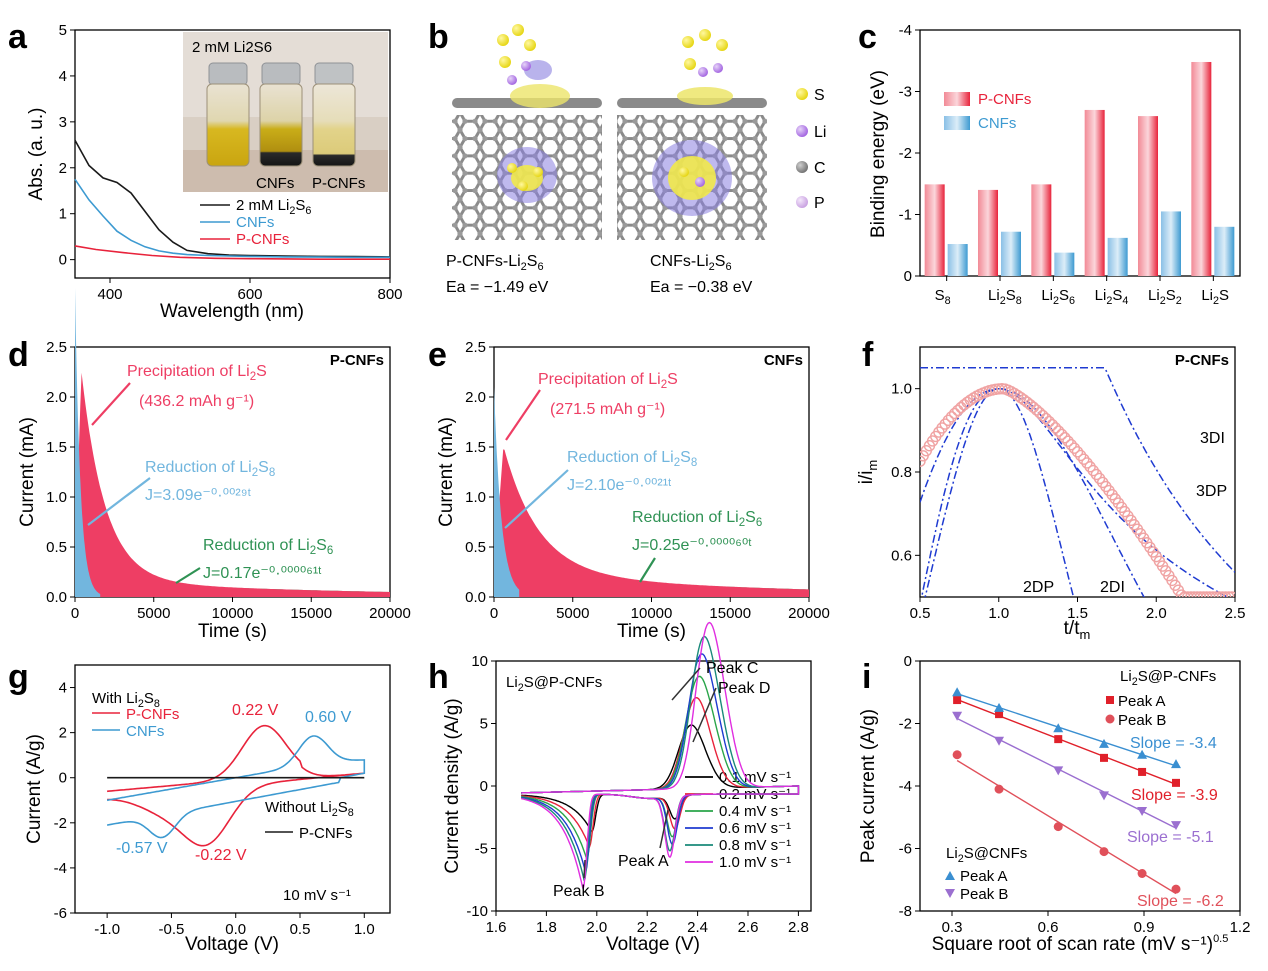 This screenshot has height=971, width=1268. Describe the element at coordinates (701, 287) in the screenshot. I see `ea-cnfs: Ea = −0.38 eV` at that location.